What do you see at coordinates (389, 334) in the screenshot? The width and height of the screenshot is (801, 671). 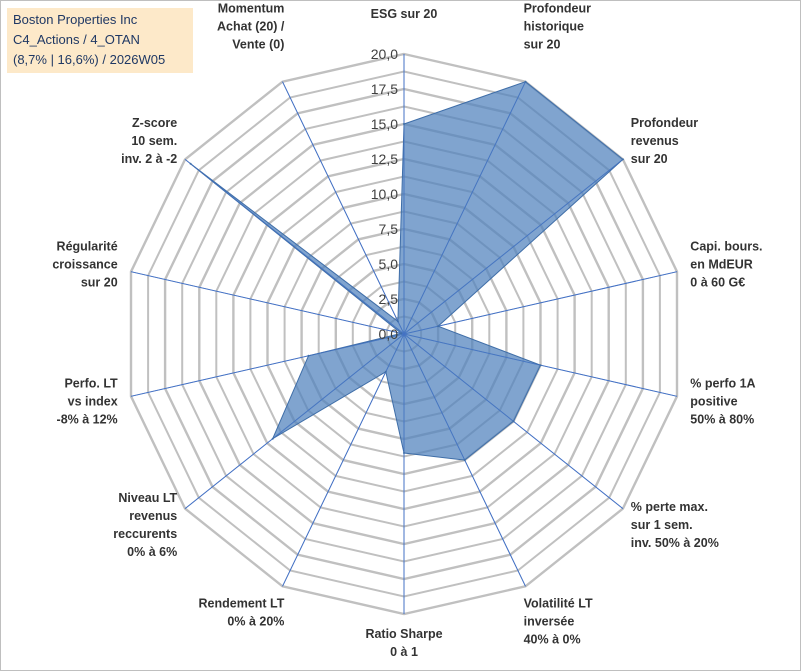 I see `tick-label: 0,0` at bounding box center [389, 334].